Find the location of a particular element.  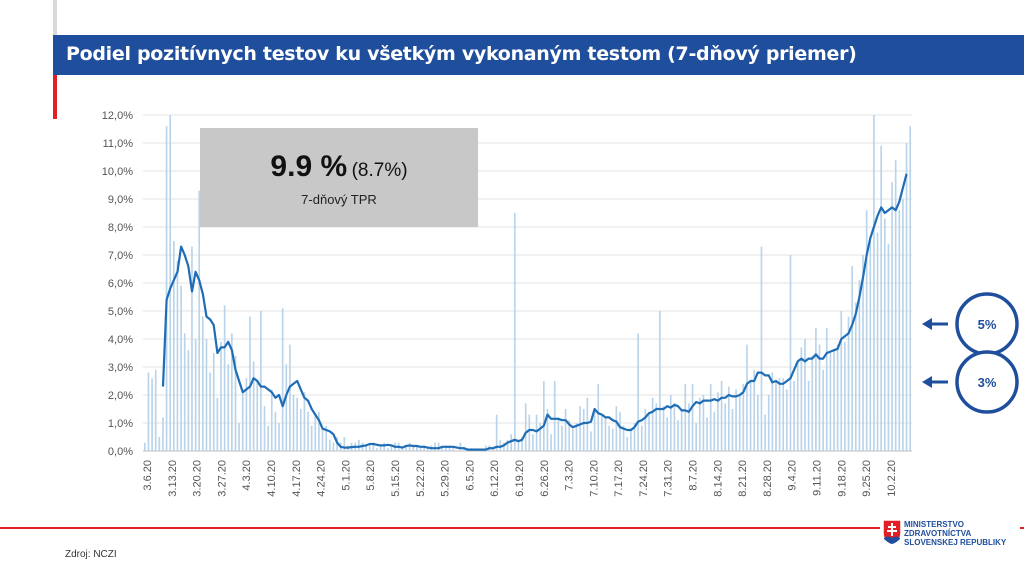

x-tick-label: 4.17.20 is located at coordinates (297, 478).